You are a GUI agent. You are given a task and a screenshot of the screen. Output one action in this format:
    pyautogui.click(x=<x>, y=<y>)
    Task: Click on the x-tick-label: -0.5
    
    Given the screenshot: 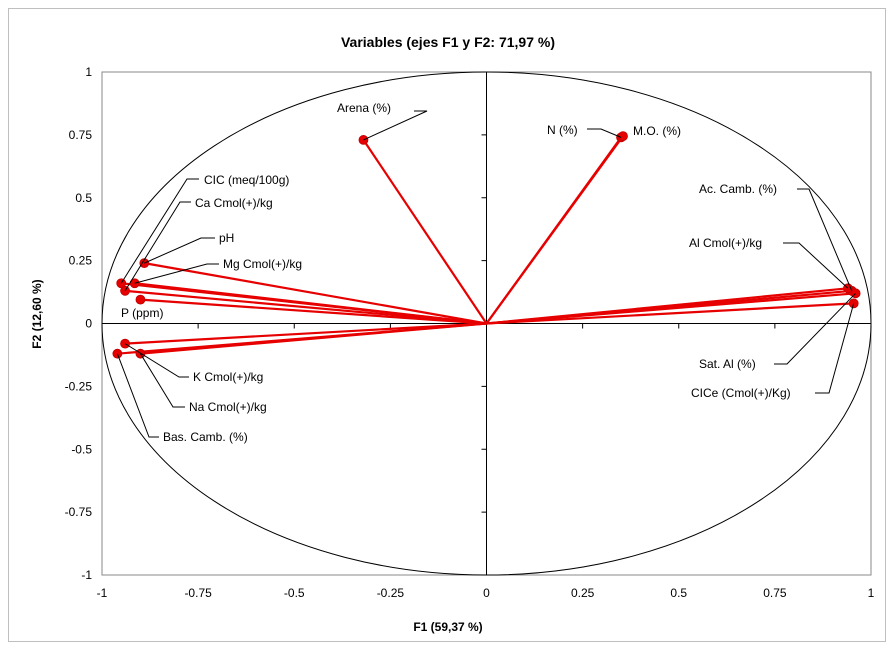 What is the action you would take?
    pyautogui.click(x=294, y=593)
    